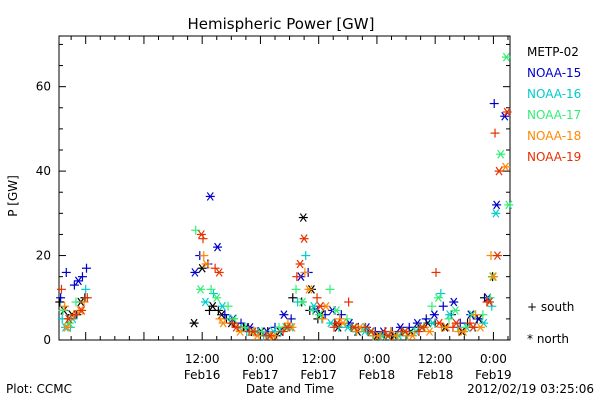  Describe the element at coordinates (554, 157) in the screenshot. I see `legend-entry: NOAA-19` at that location.